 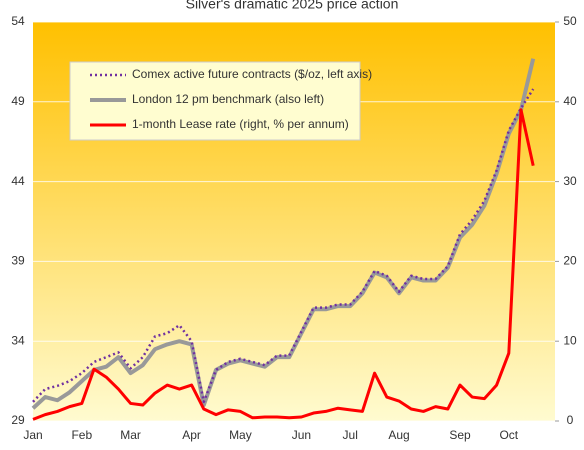 I want to click on y2-tick-label: 10, so click(x=570, y=340).